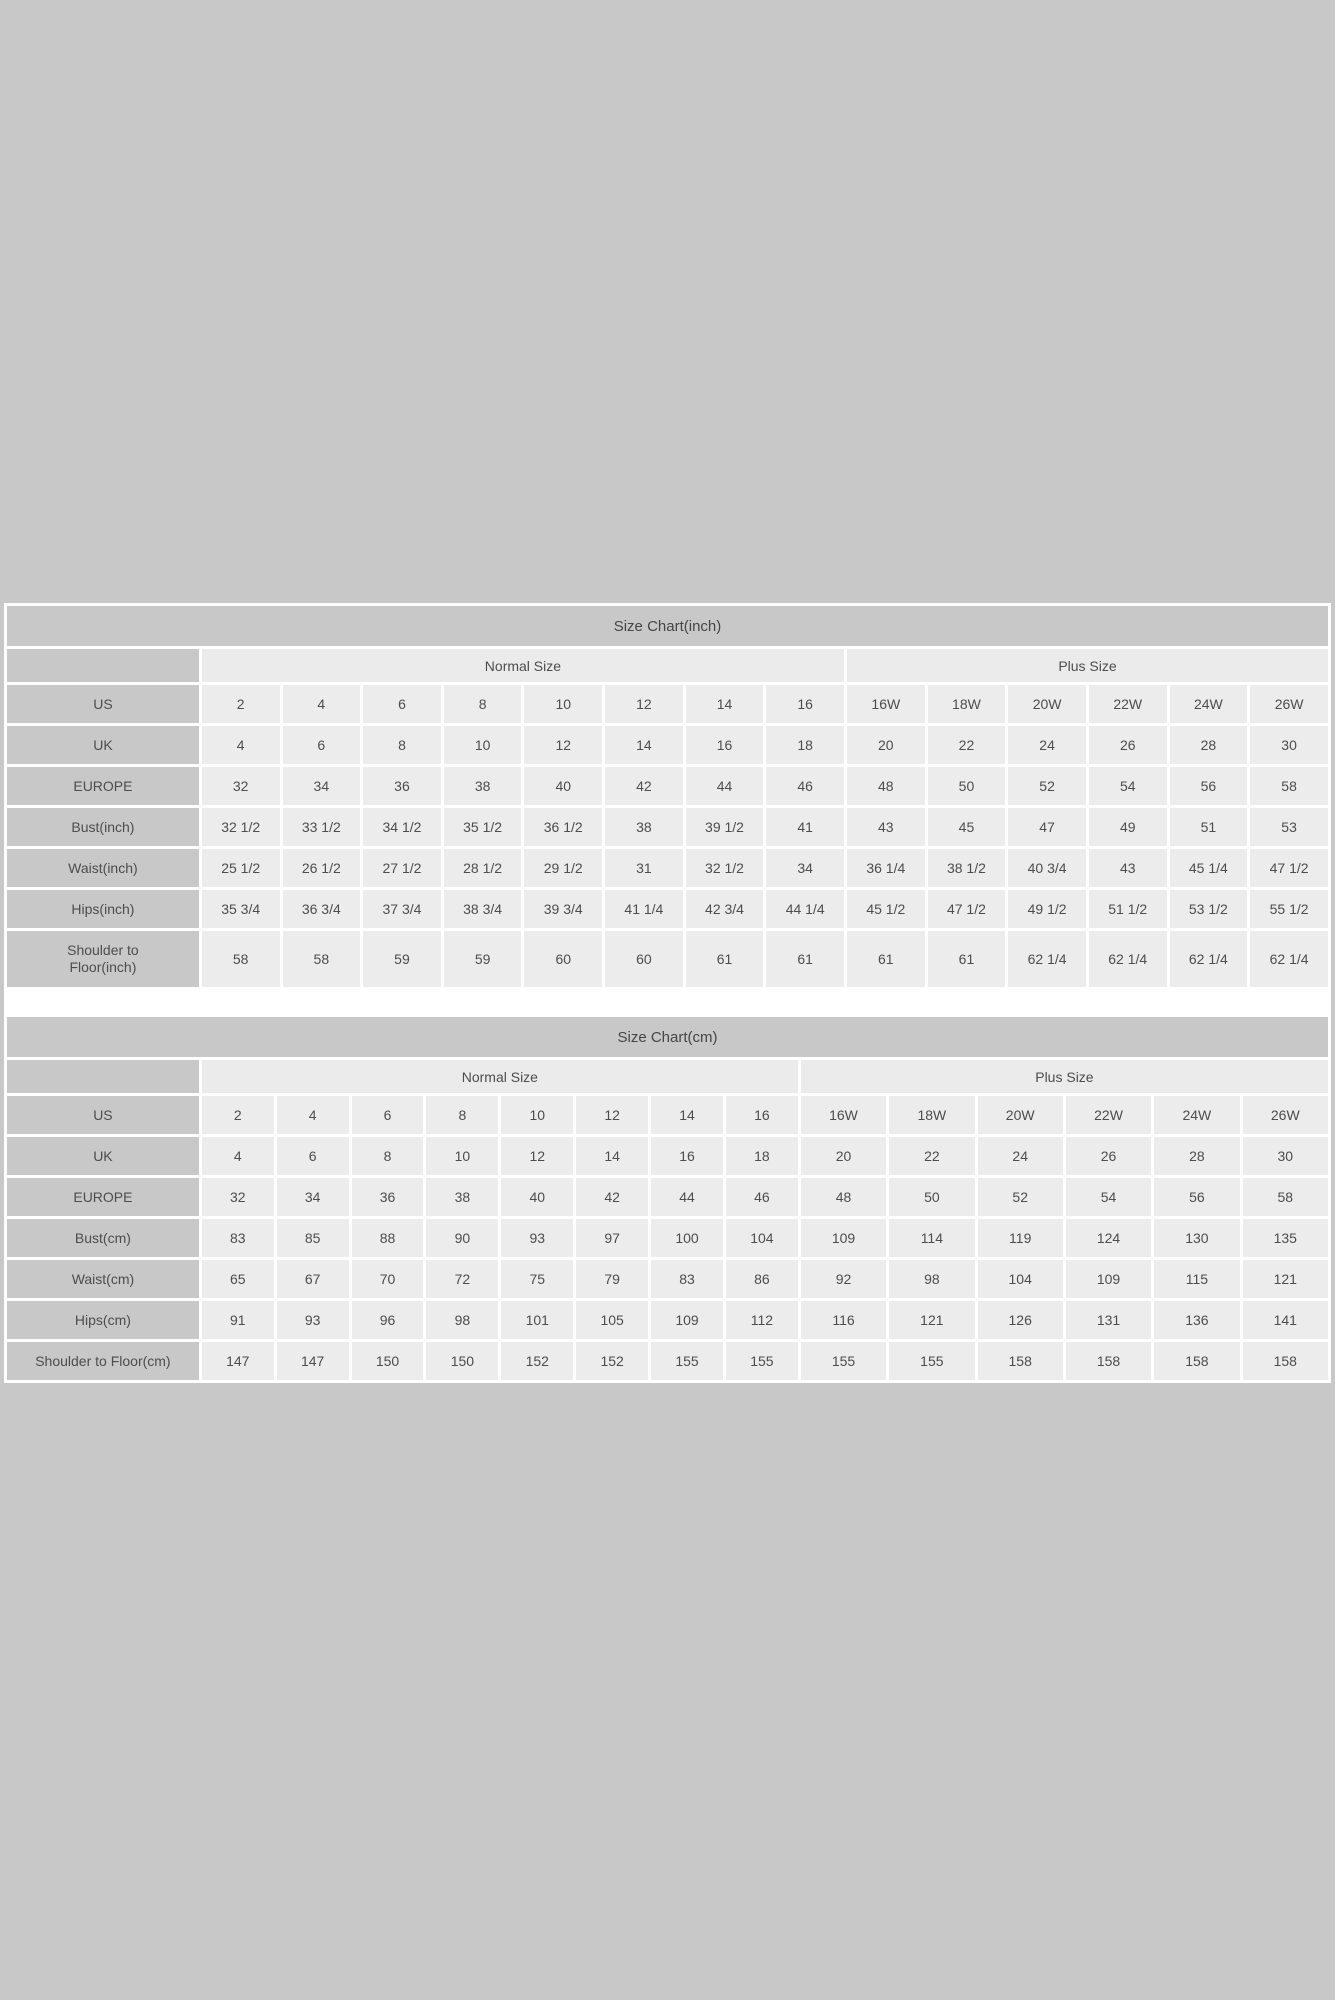 This screenshot has width=1335, height=2000. I want to click on row-header-cell: Bust(cm), so click(103, 1238).